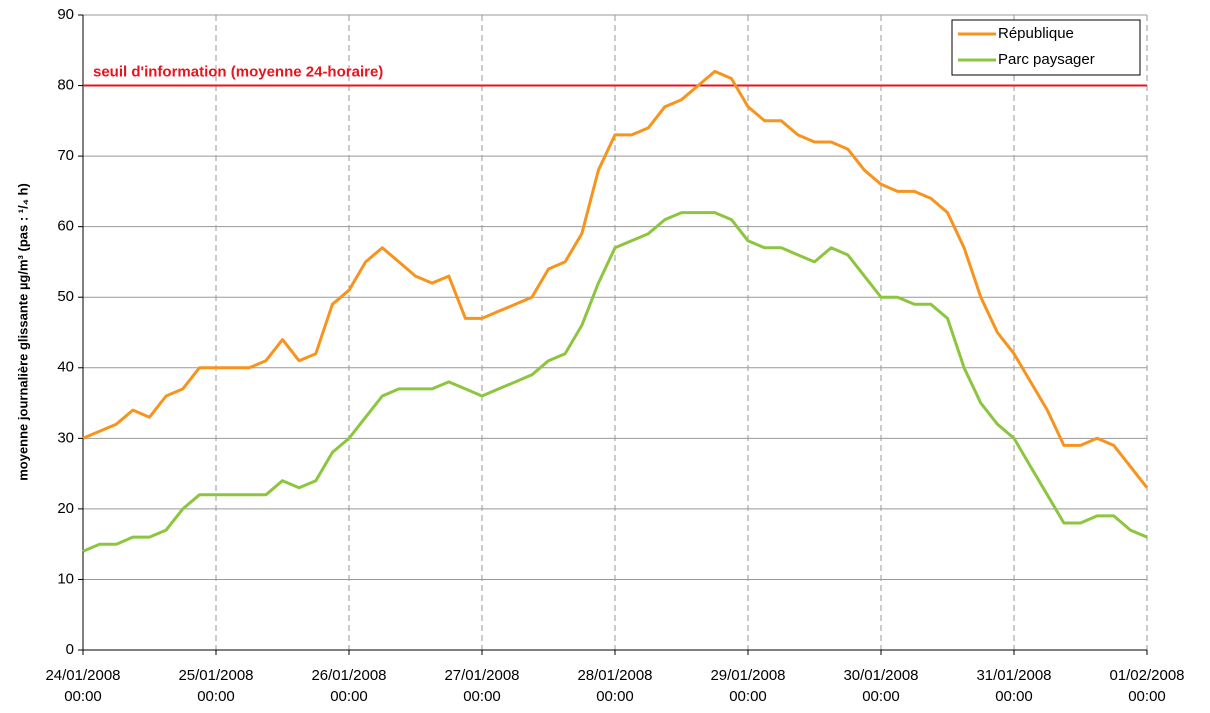 This screenshot has height=713, width=1210. What do you see at coordinates (1013, 686) in the screenshot?
I see `x-tick-label: 31/01/2008 00:00` at bounding box center [1013, 686].